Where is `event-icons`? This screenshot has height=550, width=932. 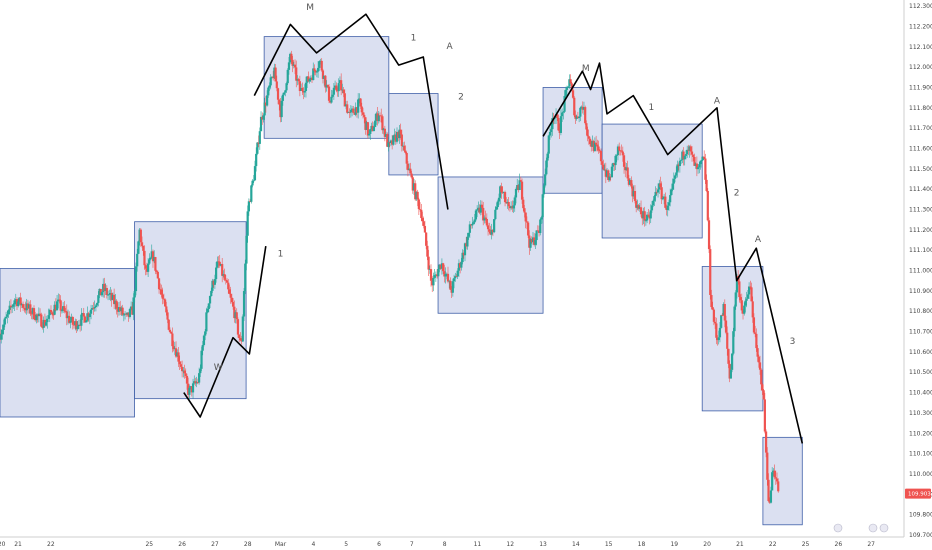 event-icons is located at coordinates (861, 528).